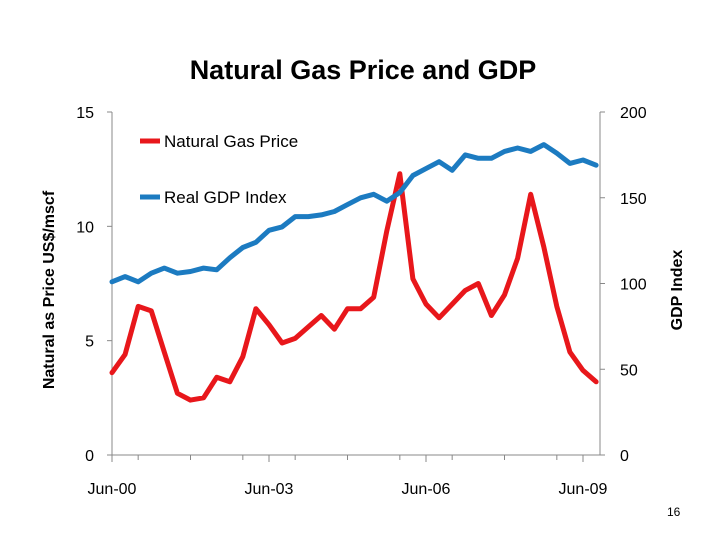 This screenshot has height=546, width=728. What do you see at coordinates (624, 456) in the screenshot?
I see `right-tick-label: 0` at bounding box center [624, 456].